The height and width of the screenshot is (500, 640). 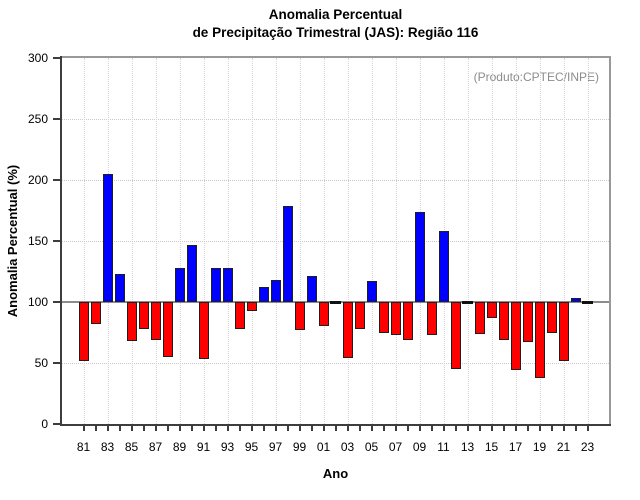 I want to click on x-tick-label: 95, so click(x=251, y=447).